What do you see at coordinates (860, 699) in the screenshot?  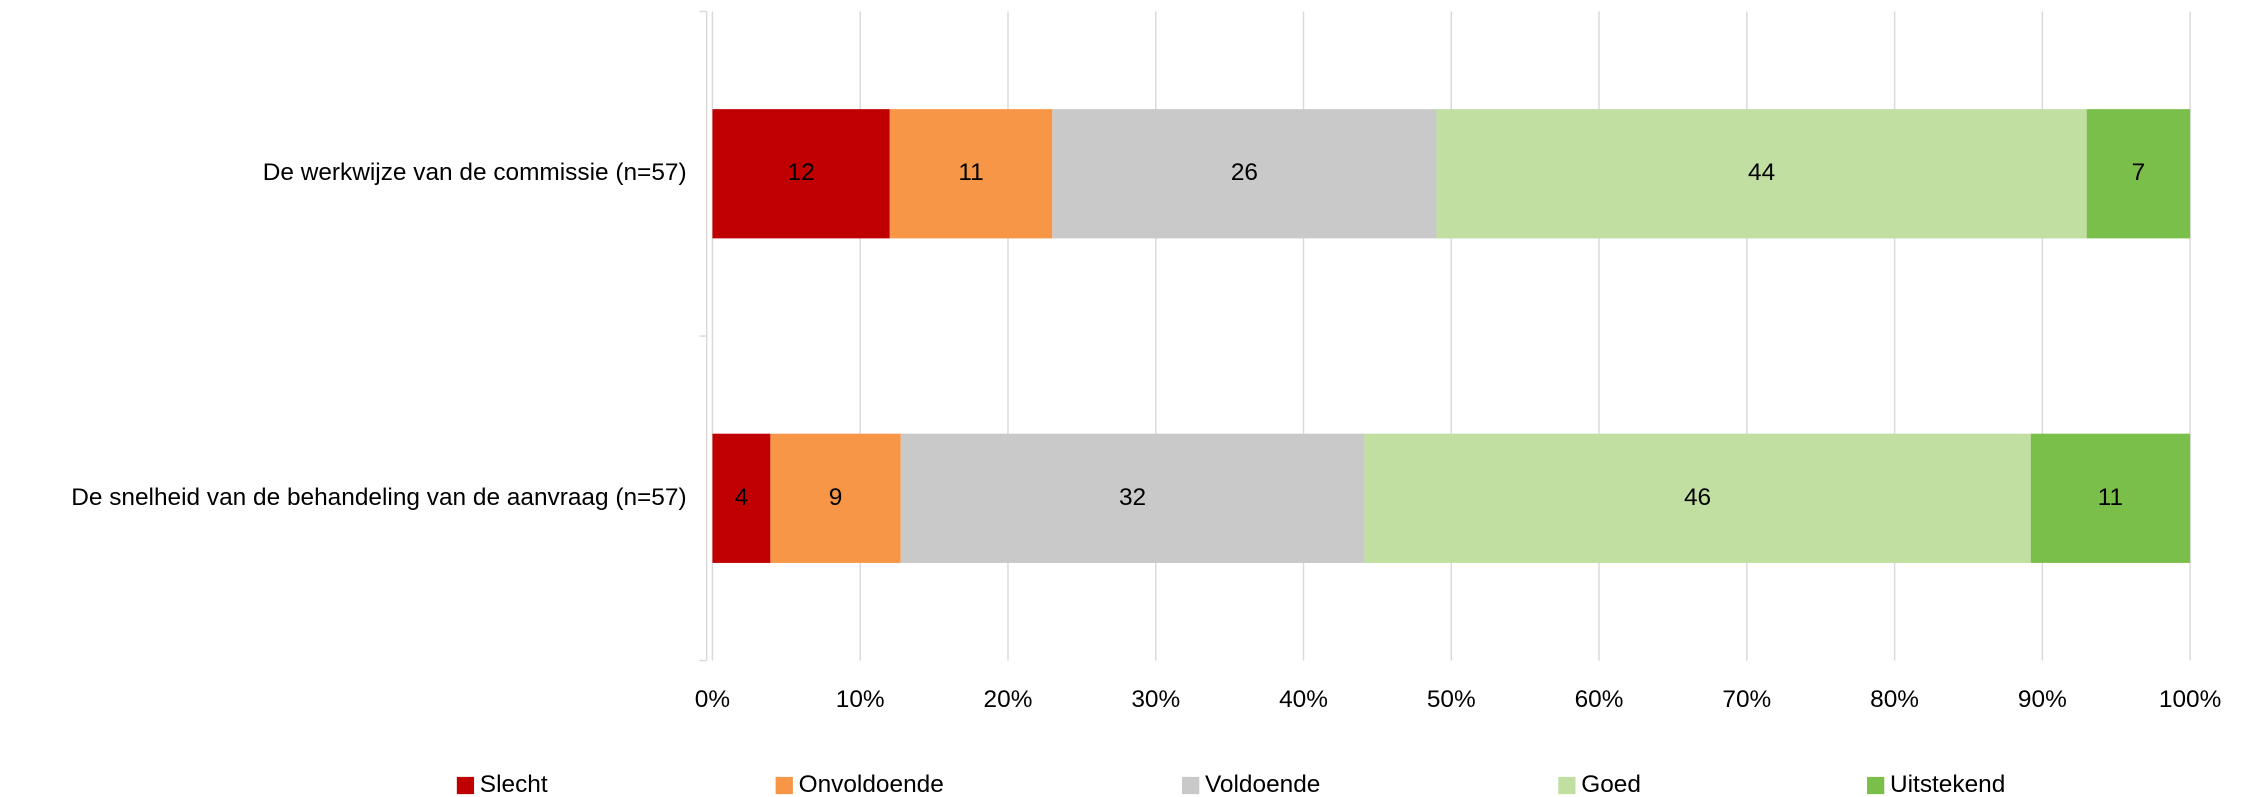 I see `x-tick-label: 10%` at bounding box center [860, 699].